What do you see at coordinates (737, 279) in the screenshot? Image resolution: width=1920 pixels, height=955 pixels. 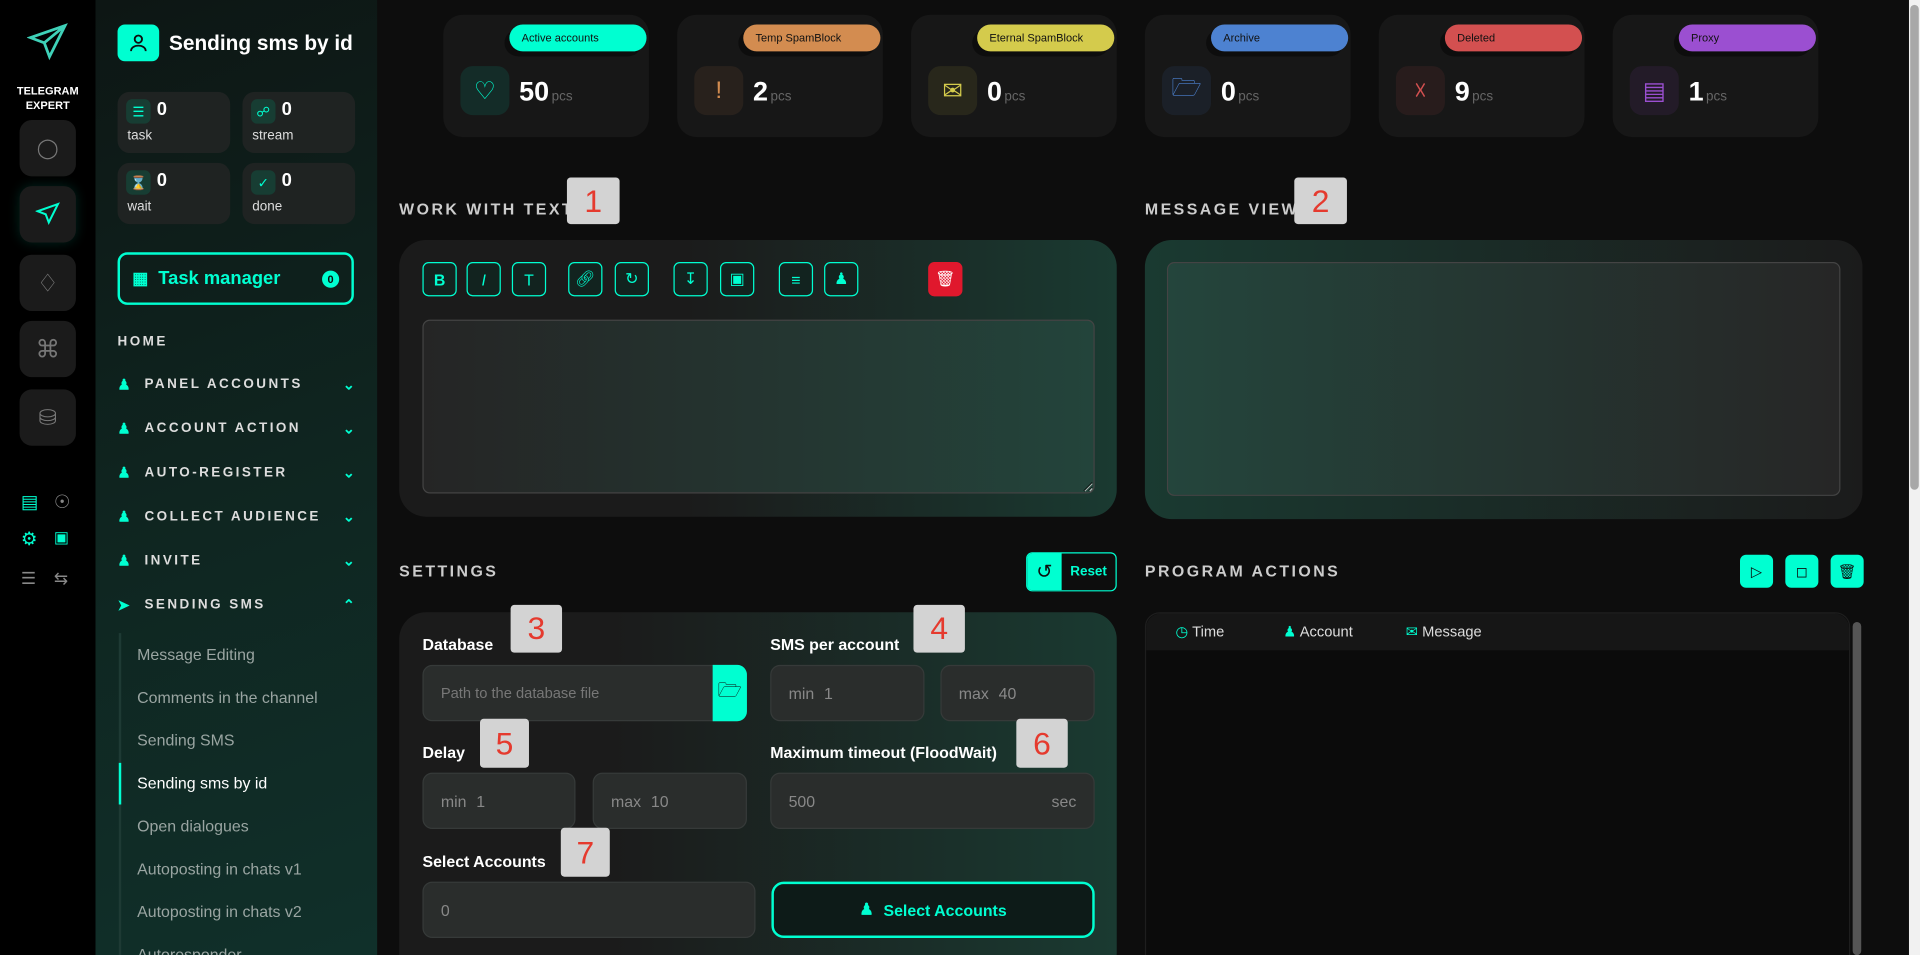 I see `bot-button: ▣` at bounding box center [737, 279].